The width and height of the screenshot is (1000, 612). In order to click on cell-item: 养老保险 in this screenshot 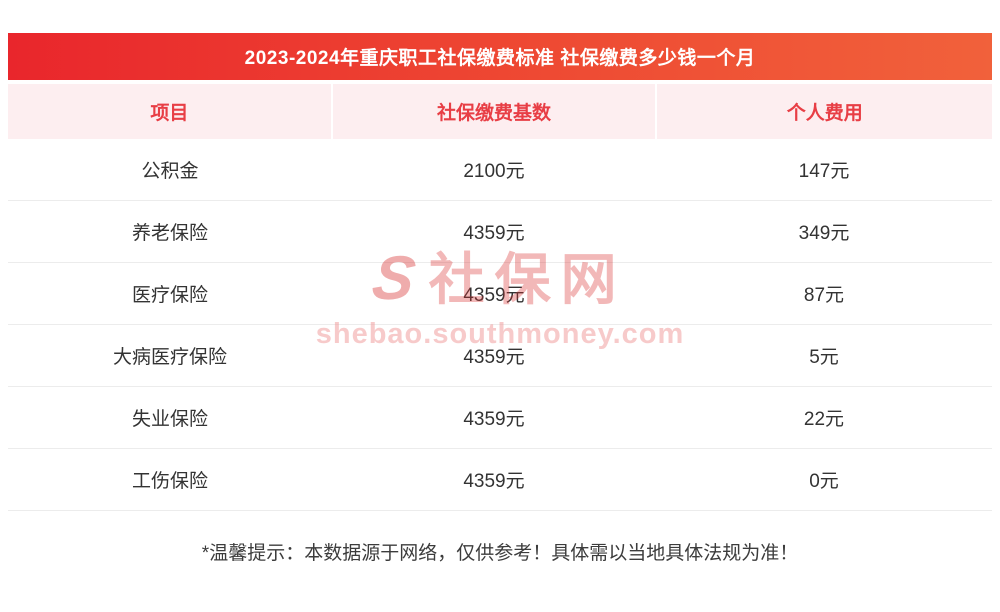, I will do `click(169, 233)`.